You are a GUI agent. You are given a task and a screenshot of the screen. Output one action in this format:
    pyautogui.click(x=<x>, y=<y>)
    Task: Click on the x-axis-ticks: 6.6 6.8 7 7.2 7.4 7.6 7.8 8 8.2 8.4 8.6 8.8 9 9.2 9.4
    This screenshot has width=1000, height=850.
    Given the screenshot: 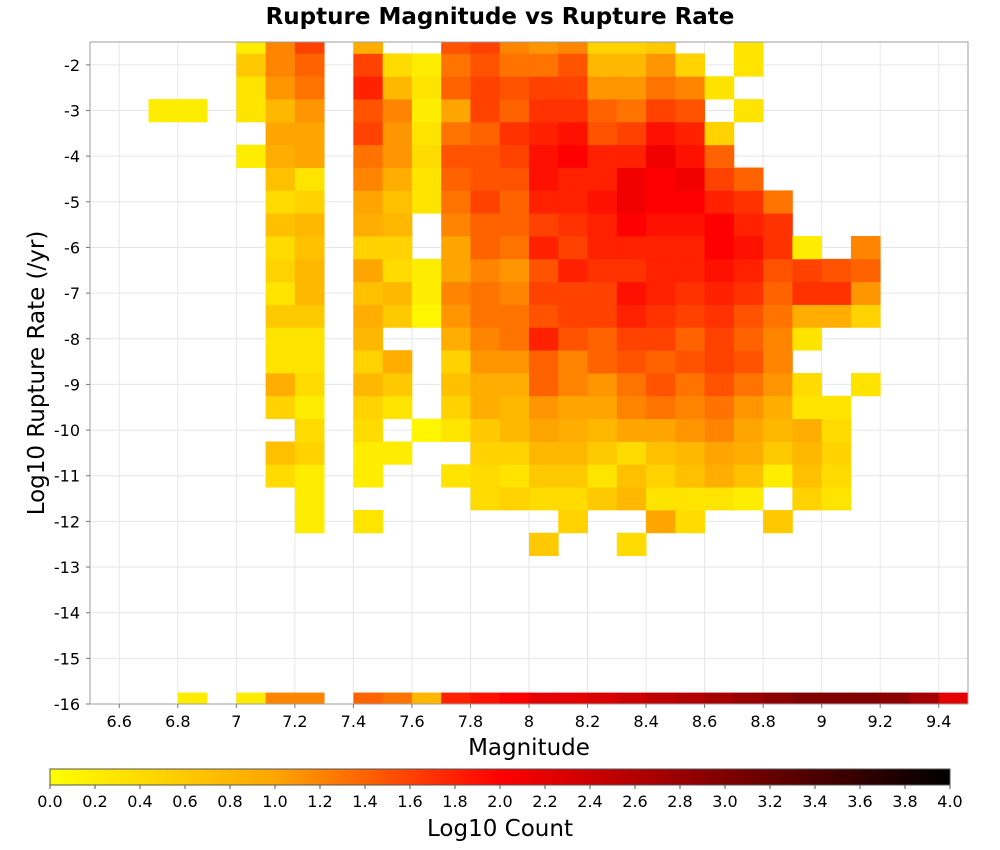 What is the action you would take?
    pyautogui.click(x=529, y=717)
    